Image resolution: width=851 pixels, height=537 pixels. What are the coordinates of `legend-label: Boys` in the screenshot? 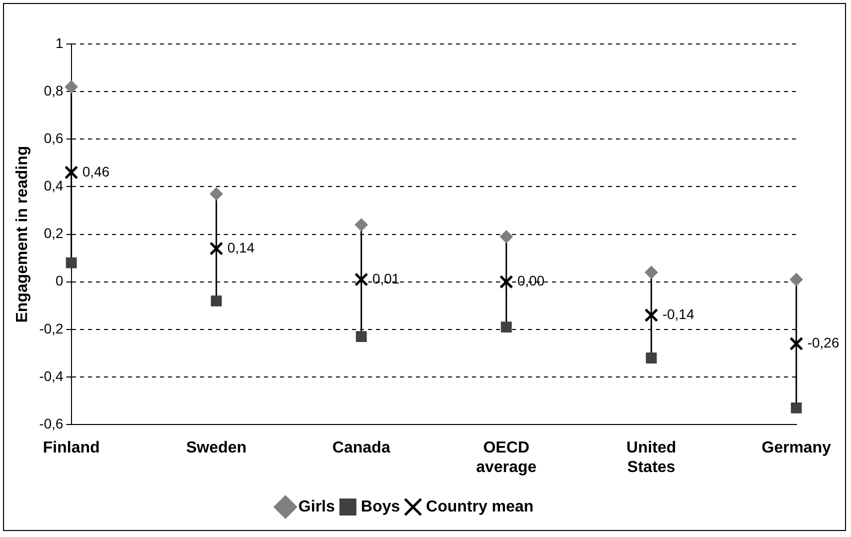 It's located at (380, 507).